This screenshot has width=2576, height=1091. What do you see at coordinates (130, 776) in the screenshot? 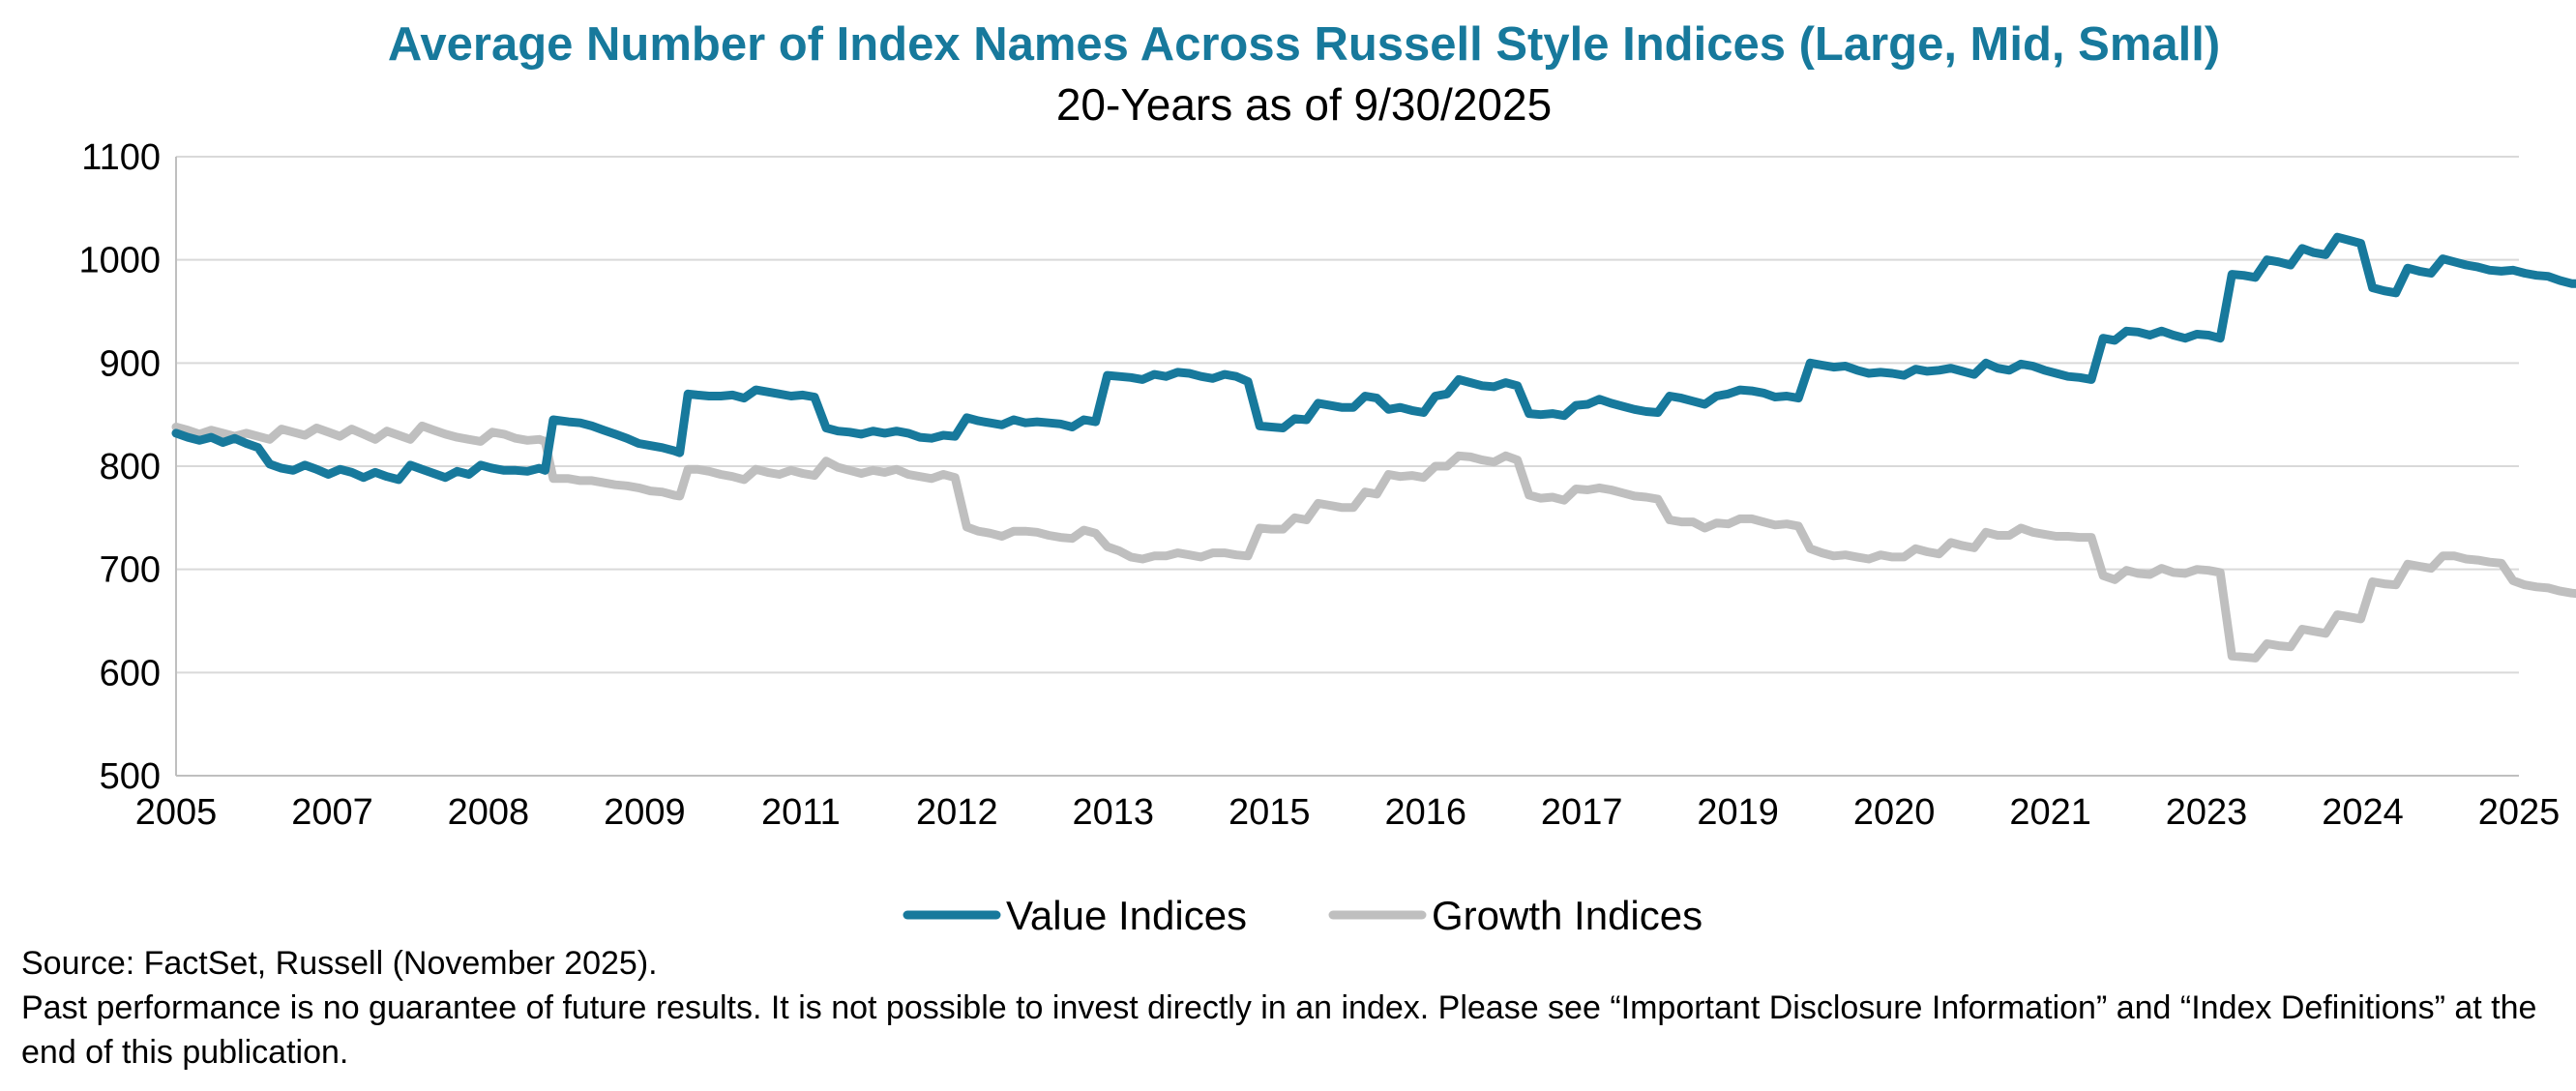
I see `y-tick-label-500: 500` at bounding box center [130, 776].